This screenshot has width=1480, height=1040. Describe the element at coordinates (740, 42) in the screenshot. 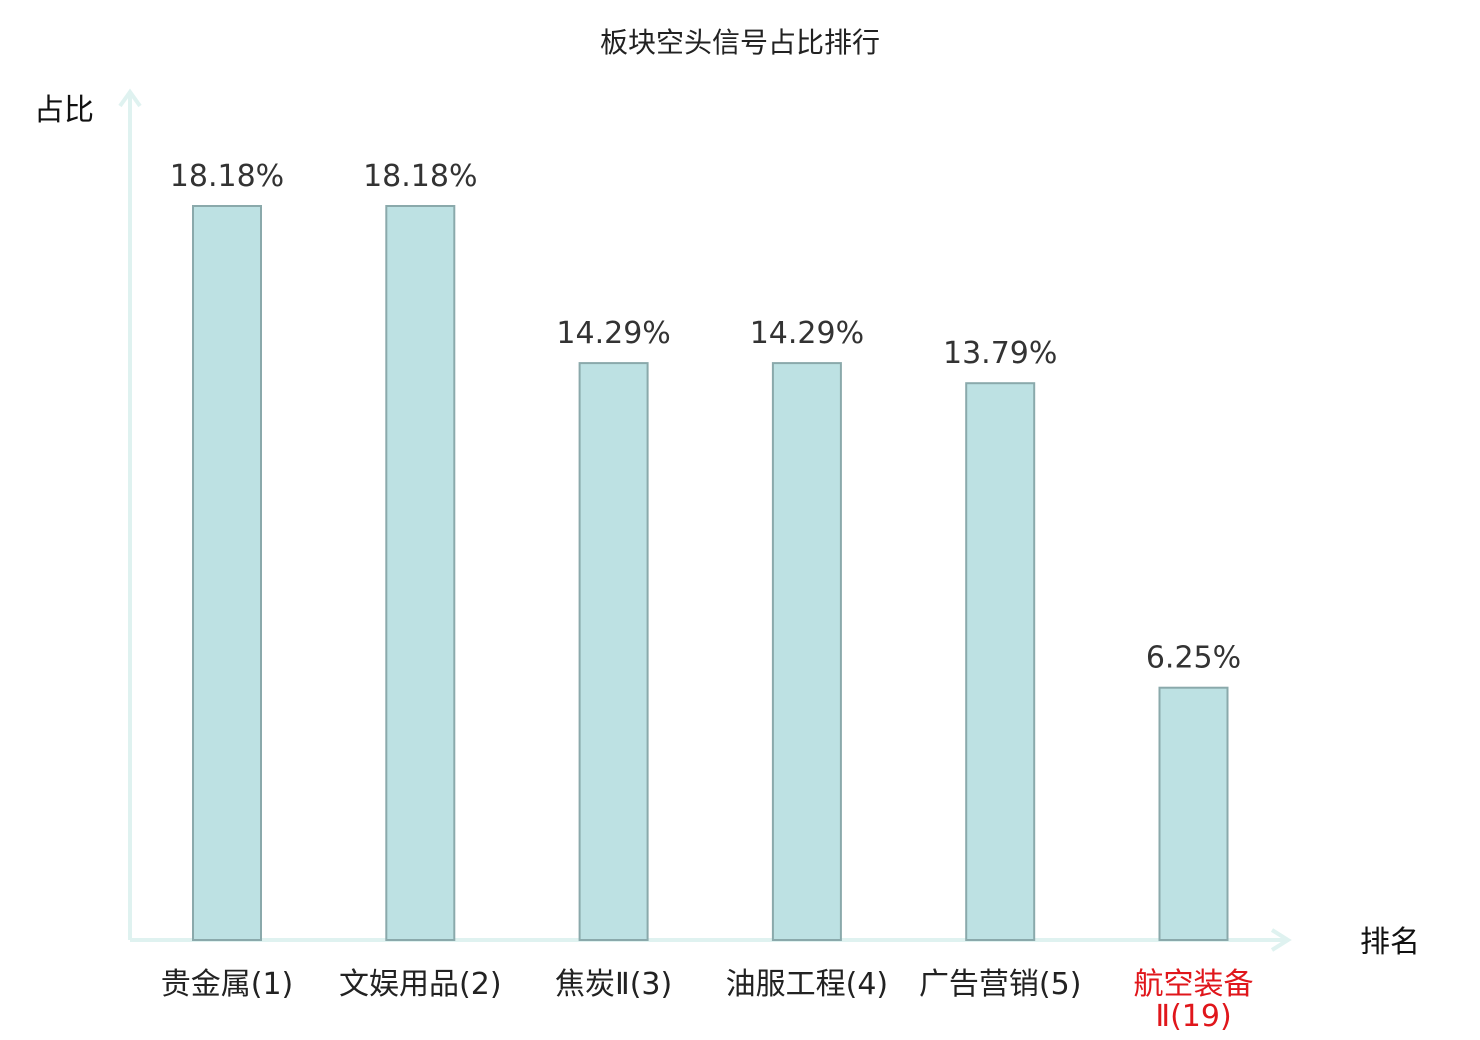

I see `chart-title: 板块空头信号占比排行` at that location.